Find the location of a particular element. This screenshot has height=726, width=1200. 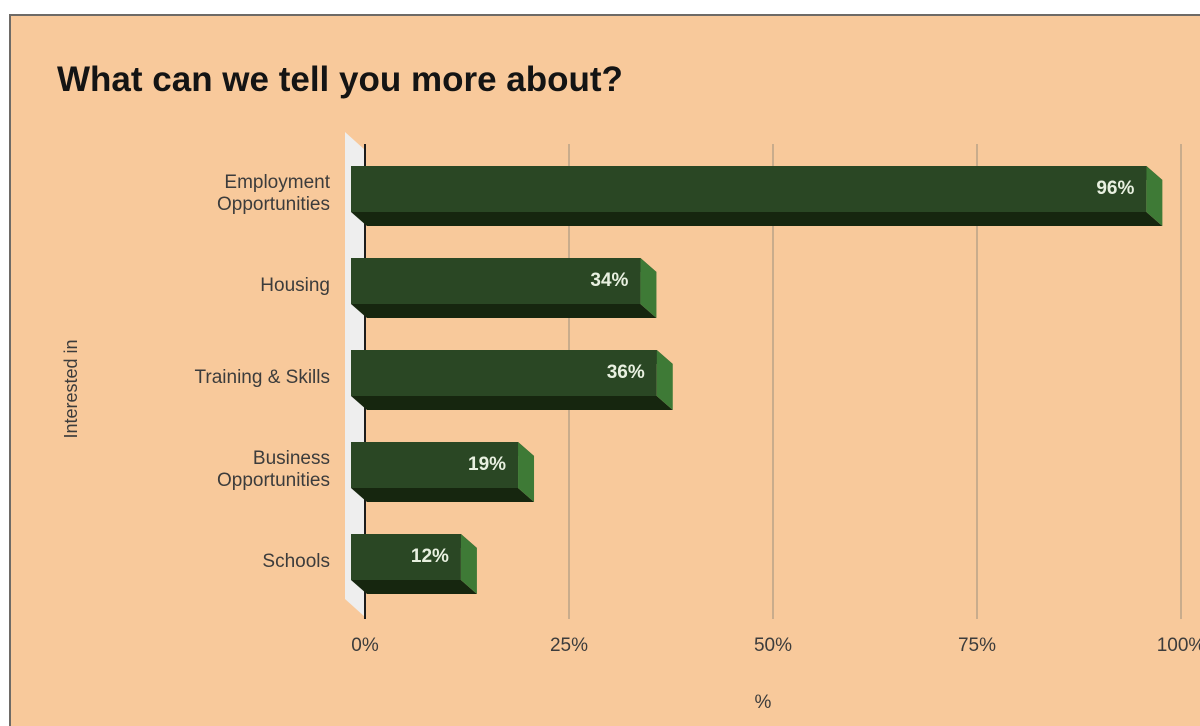

x-axis-label: % is located at coordinates (763, 702).